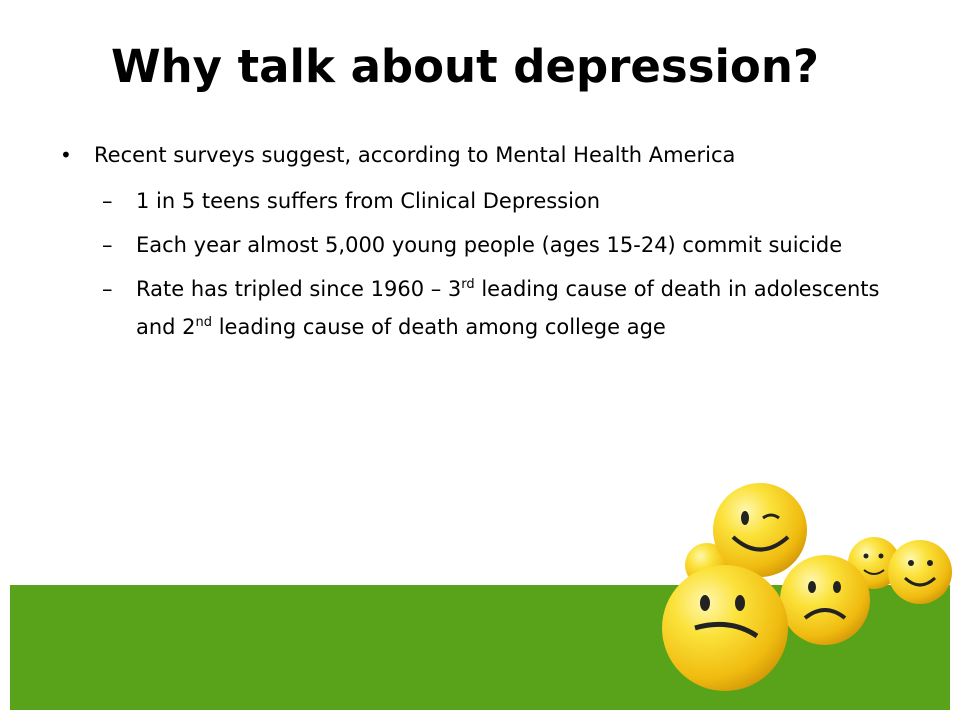 Image resolution: width=960 pixels, height=720 pixels. Describe the element at coordinates (760, 530) in the screenshot. I see `winking-smiley-icon` at that location.